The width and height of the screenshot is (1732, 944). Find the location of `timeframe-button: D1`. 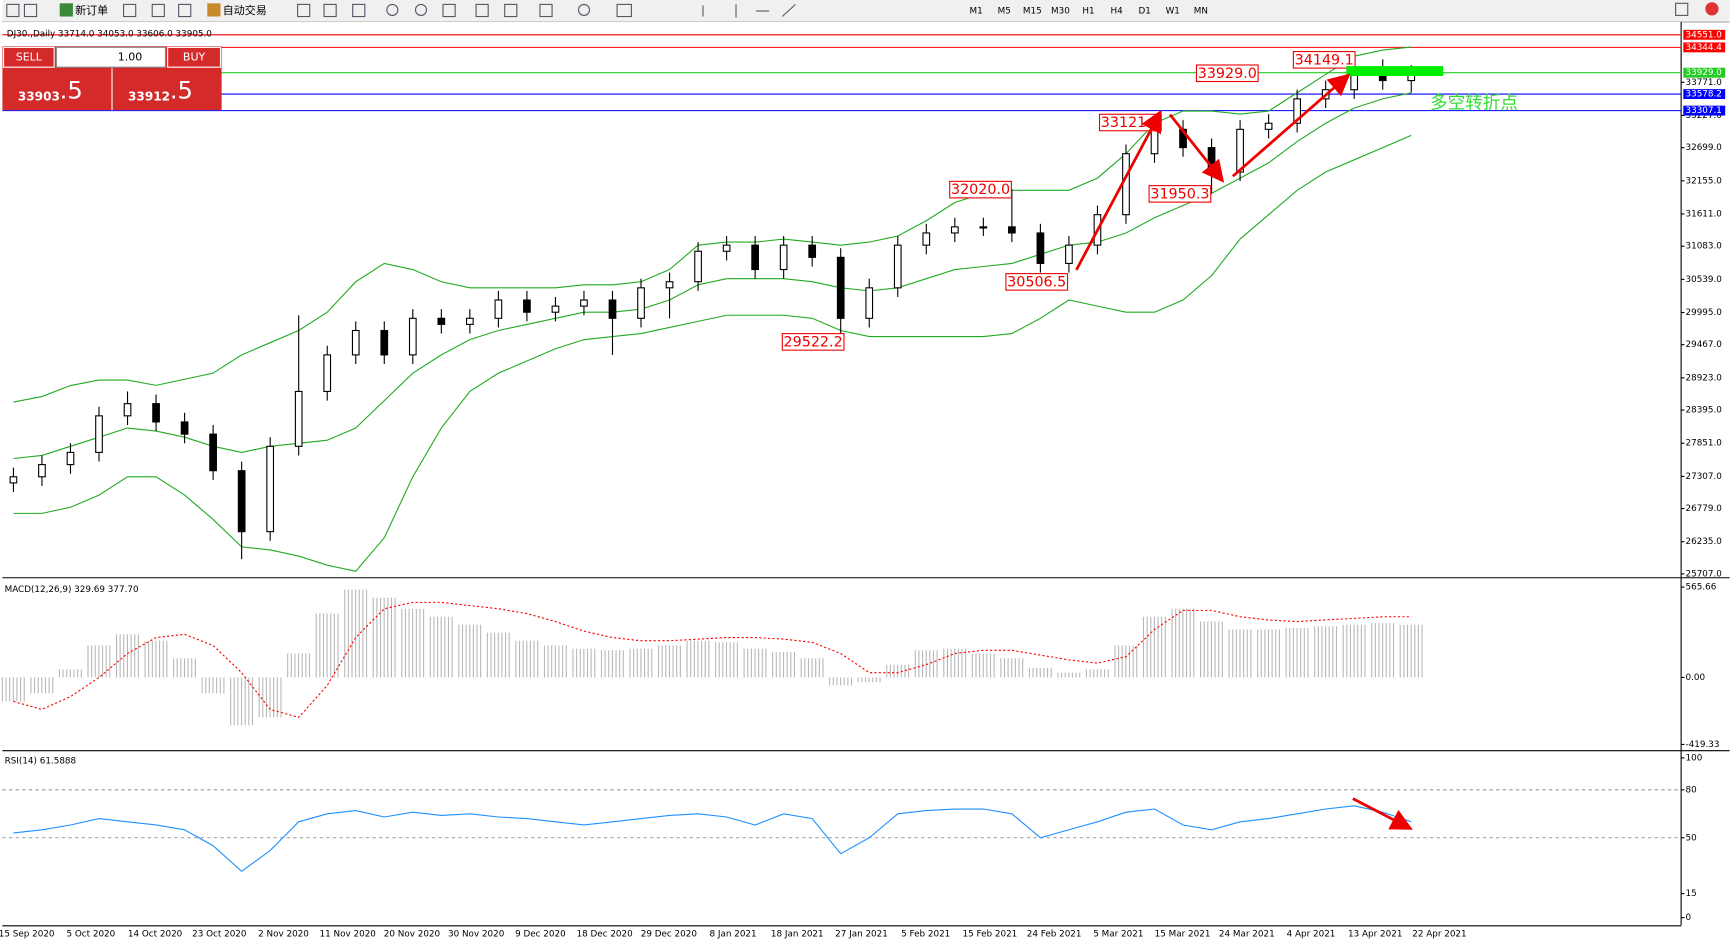

timeframe-button: D1 is located at coordinates (1144, 12).